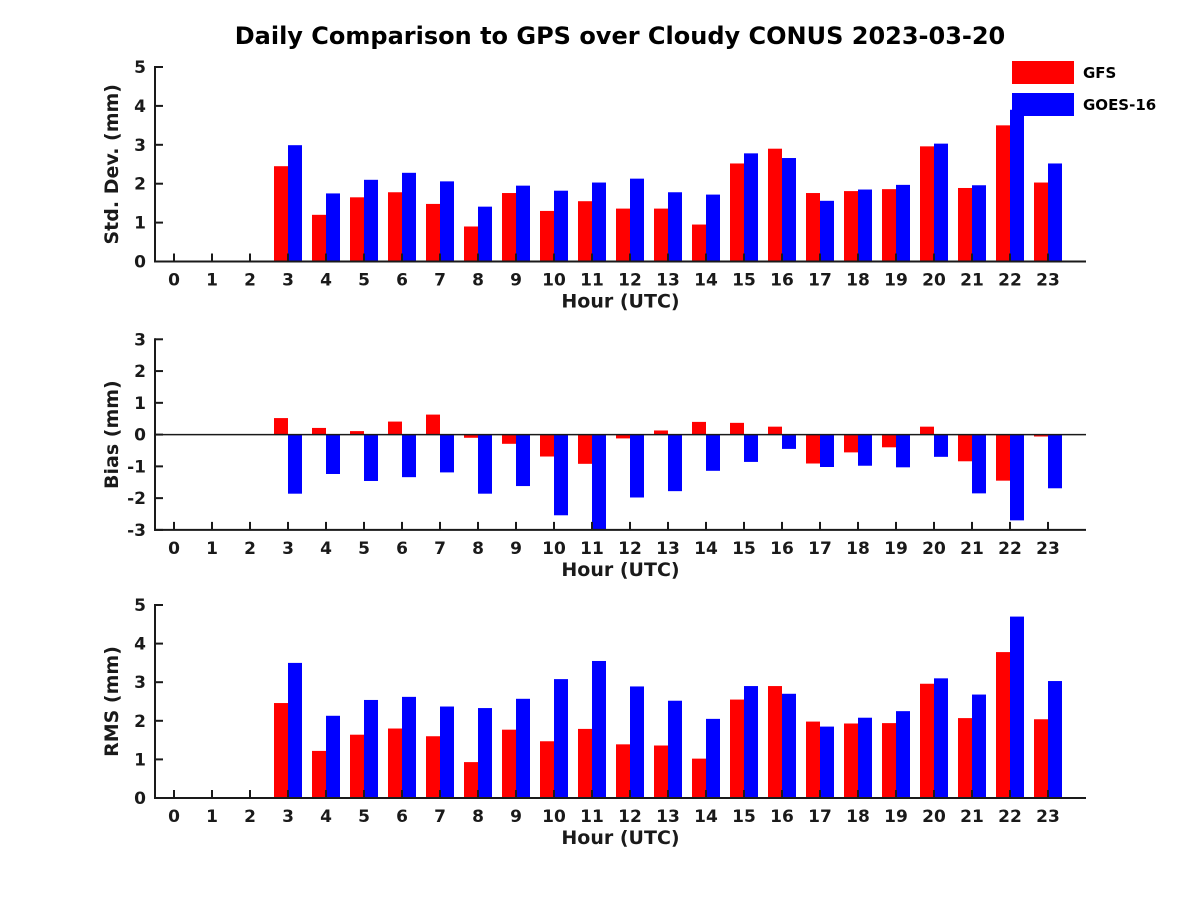  Describe the element at coordinates (668, 817) in the screenshot. I see `x-tick-label: 13` at that location.